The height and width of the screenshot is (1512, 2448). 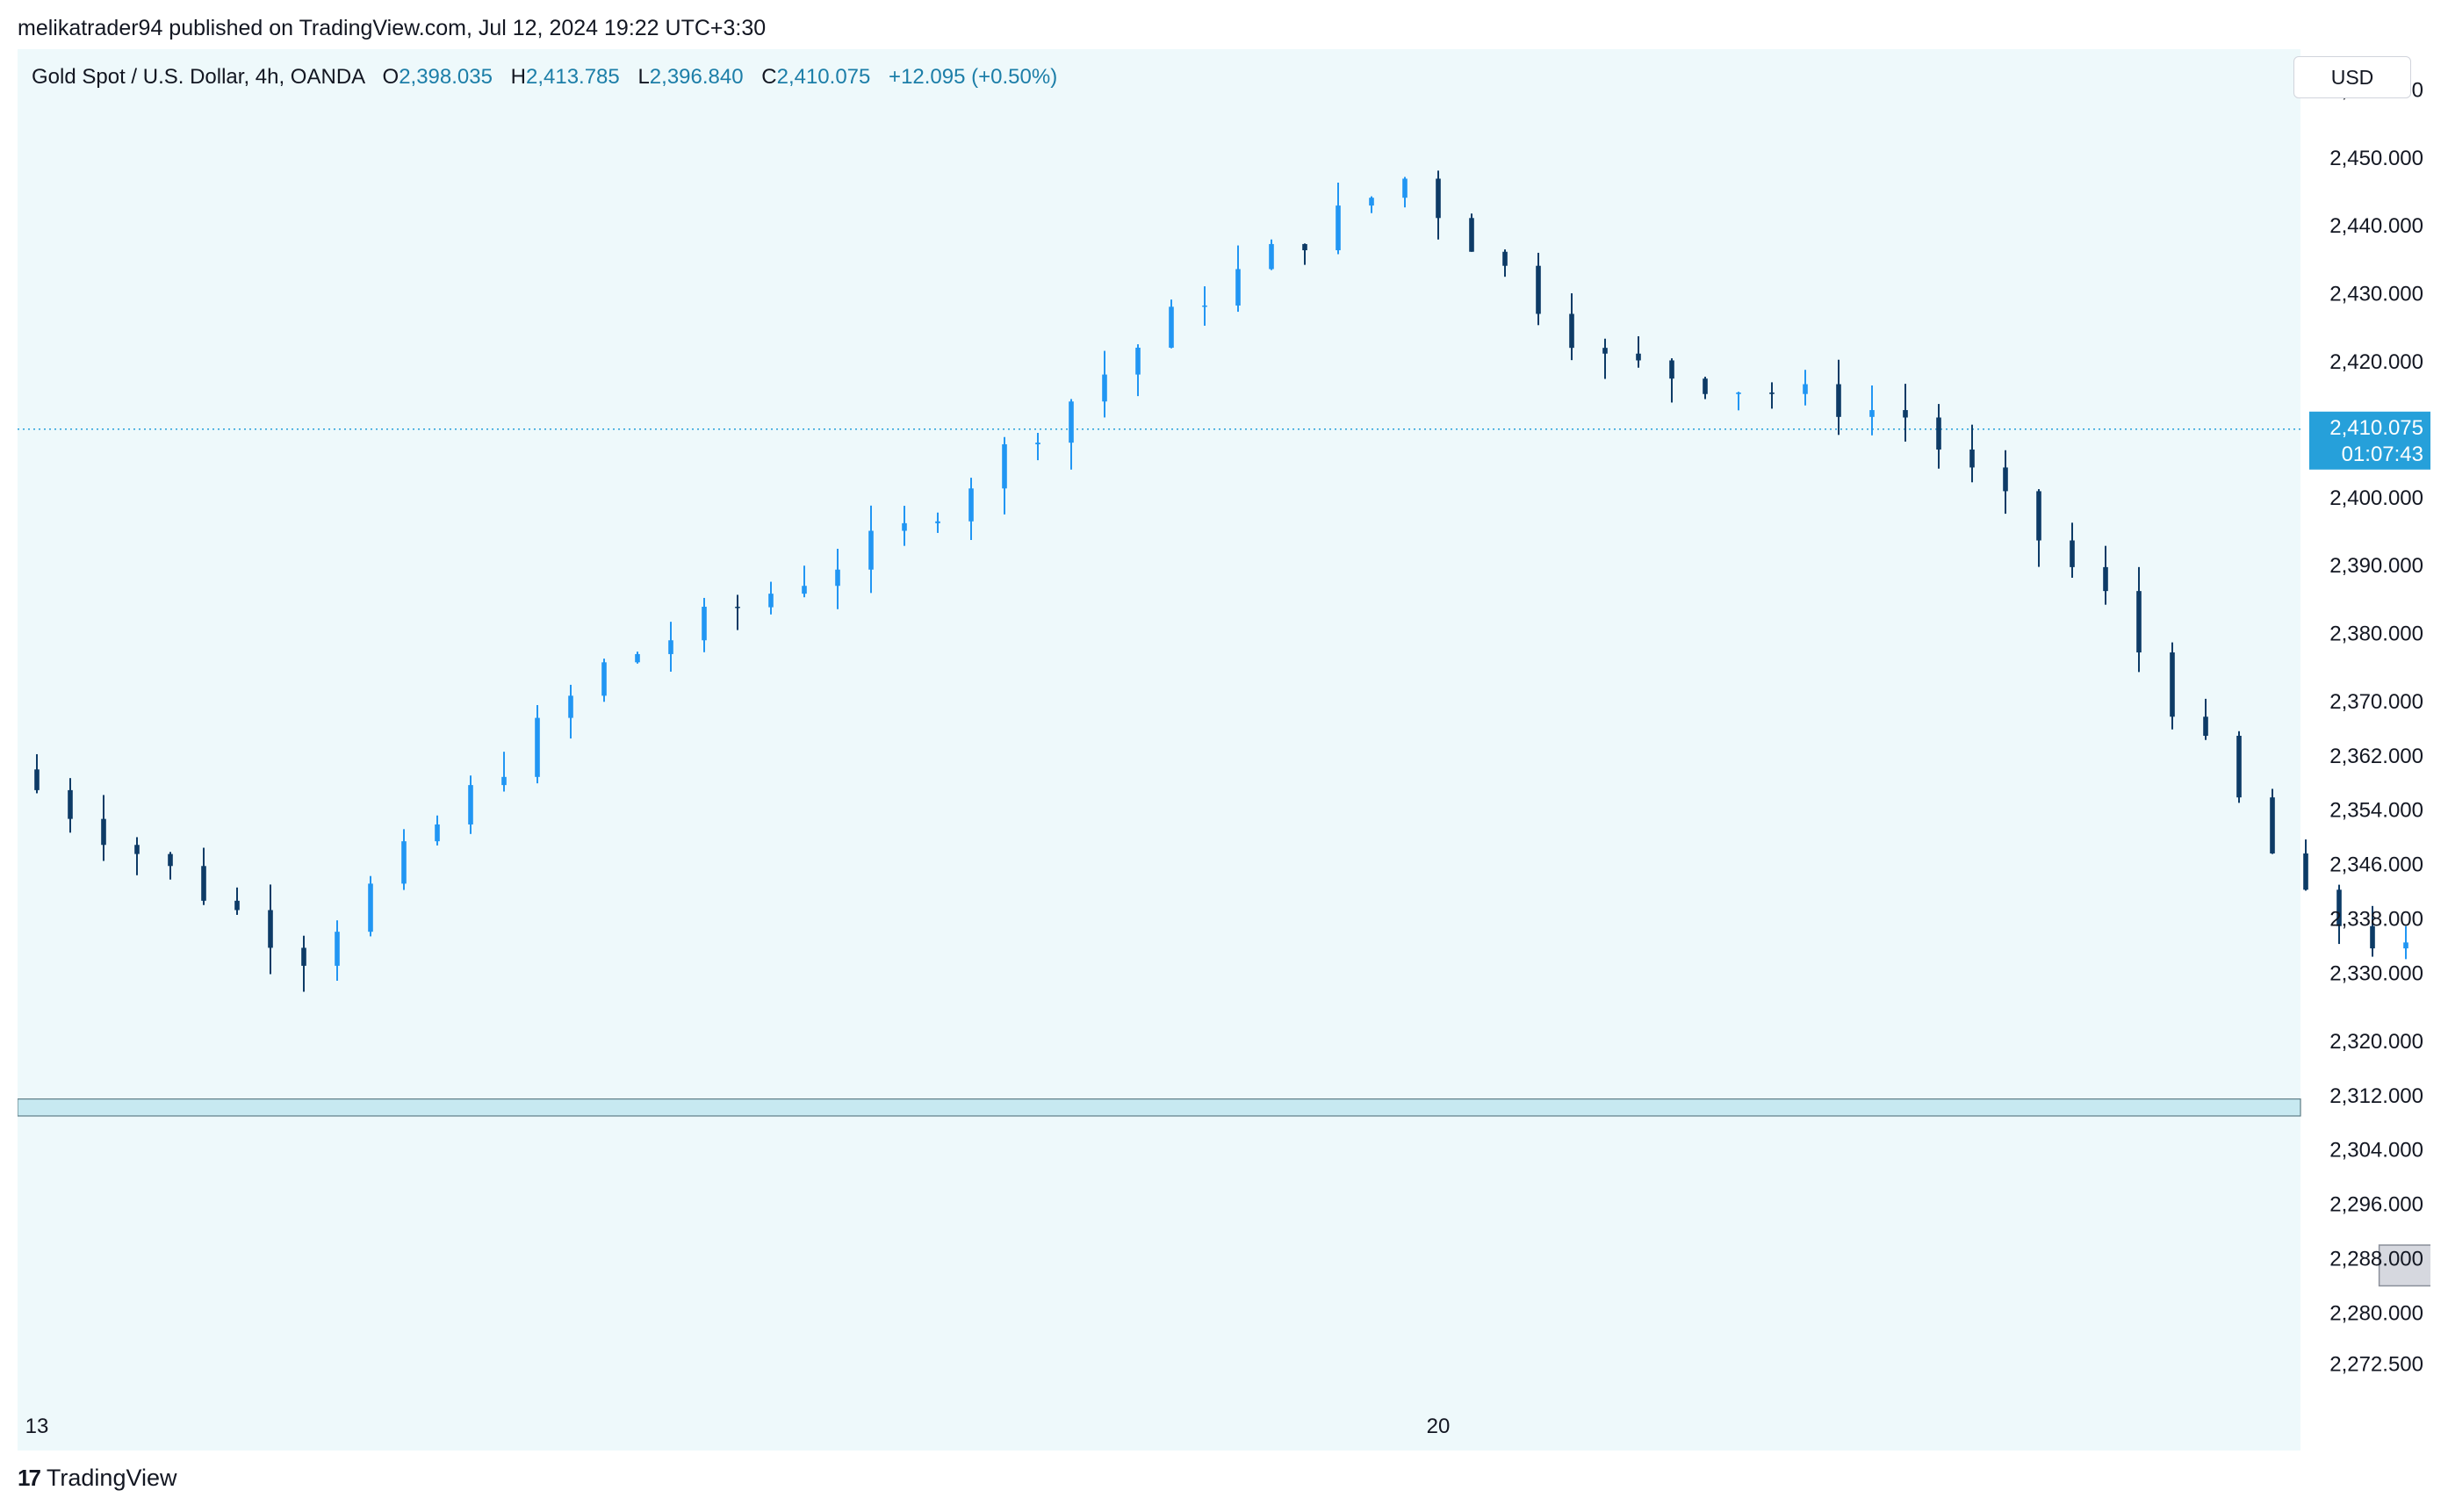 What do you see at coordinates (518, 77) in the screenshot?
I see `high-label: H` at bounding box center [518, 77].